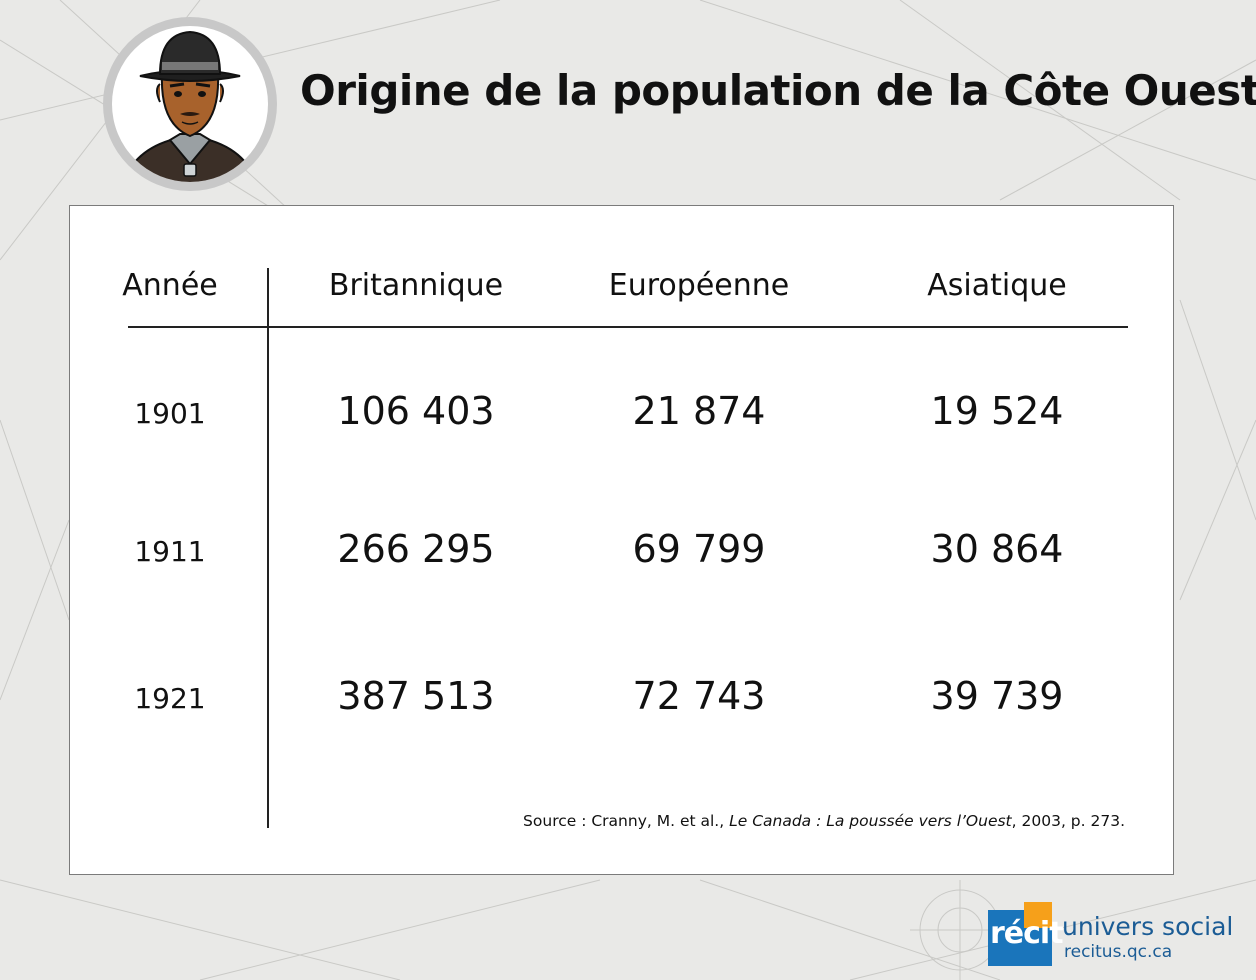 Image resolution: width=1256 pixels, height=980 pixels. I want to click on cell-europeenne: 69 799, so click(699, 549).